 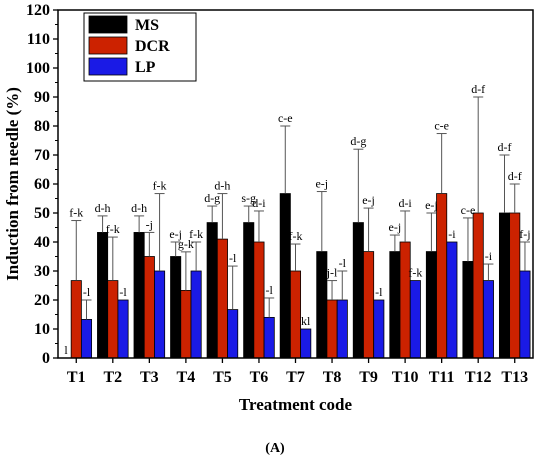 What do you see at coordinates (42, 242) in the screenshot?
I see `y-tick-label: 40` at bounding box center [42, 242].